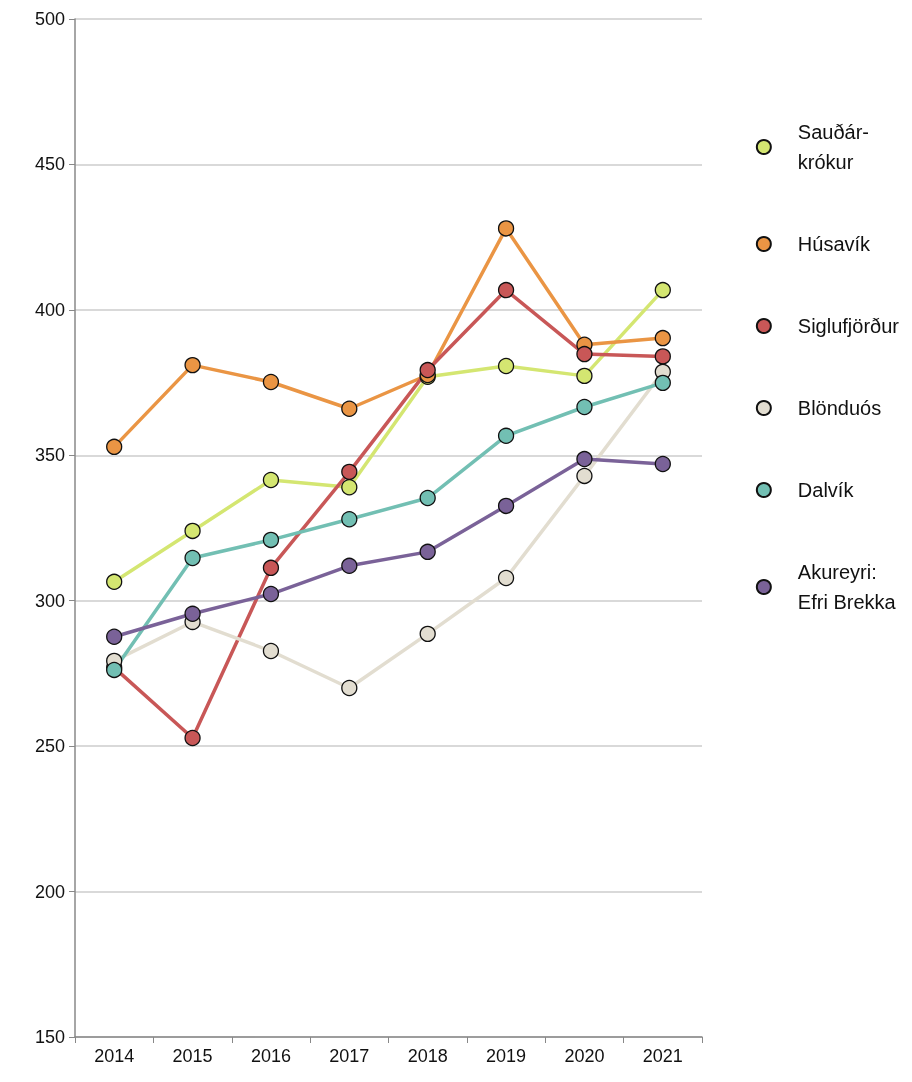  Describe the element at coordinates (49, 746) in the screenshot. I see `y-tick-label: 250` at that location.